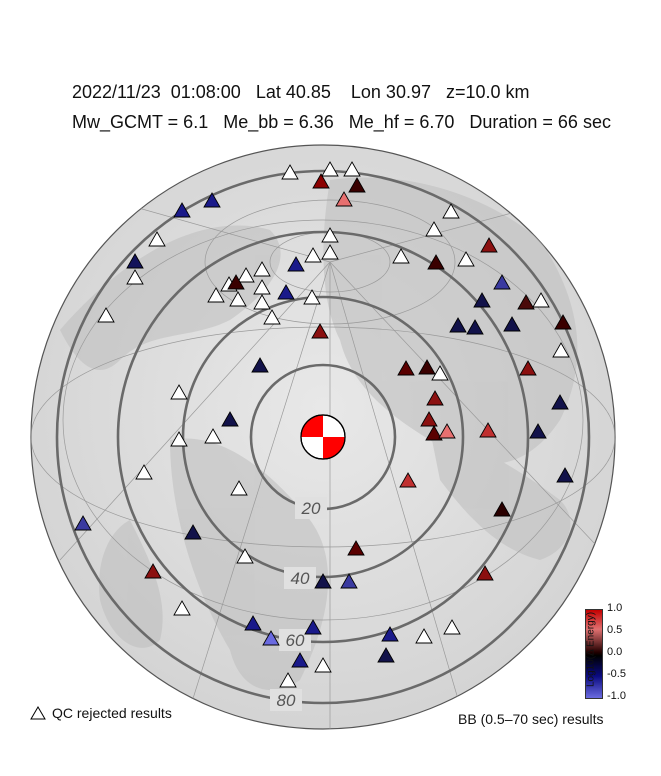 The image size is (661, 776). I want to click on focal-mechanism-beachball, so click(323, 437).